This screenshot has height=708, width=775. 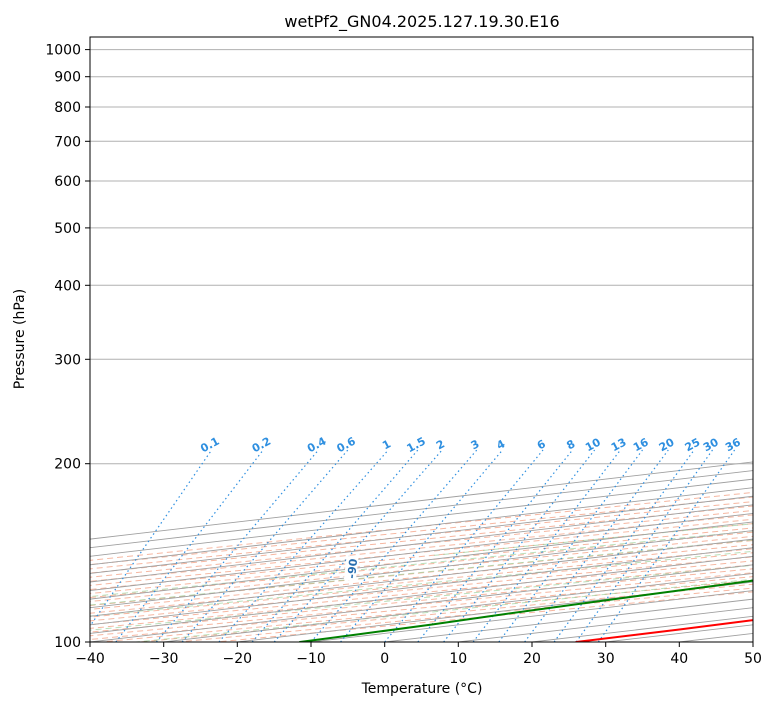 What do you see at coordinates (90, 659) in the screenshot?
I see `x-tick-label: −40` at bounding box center [90, 659].